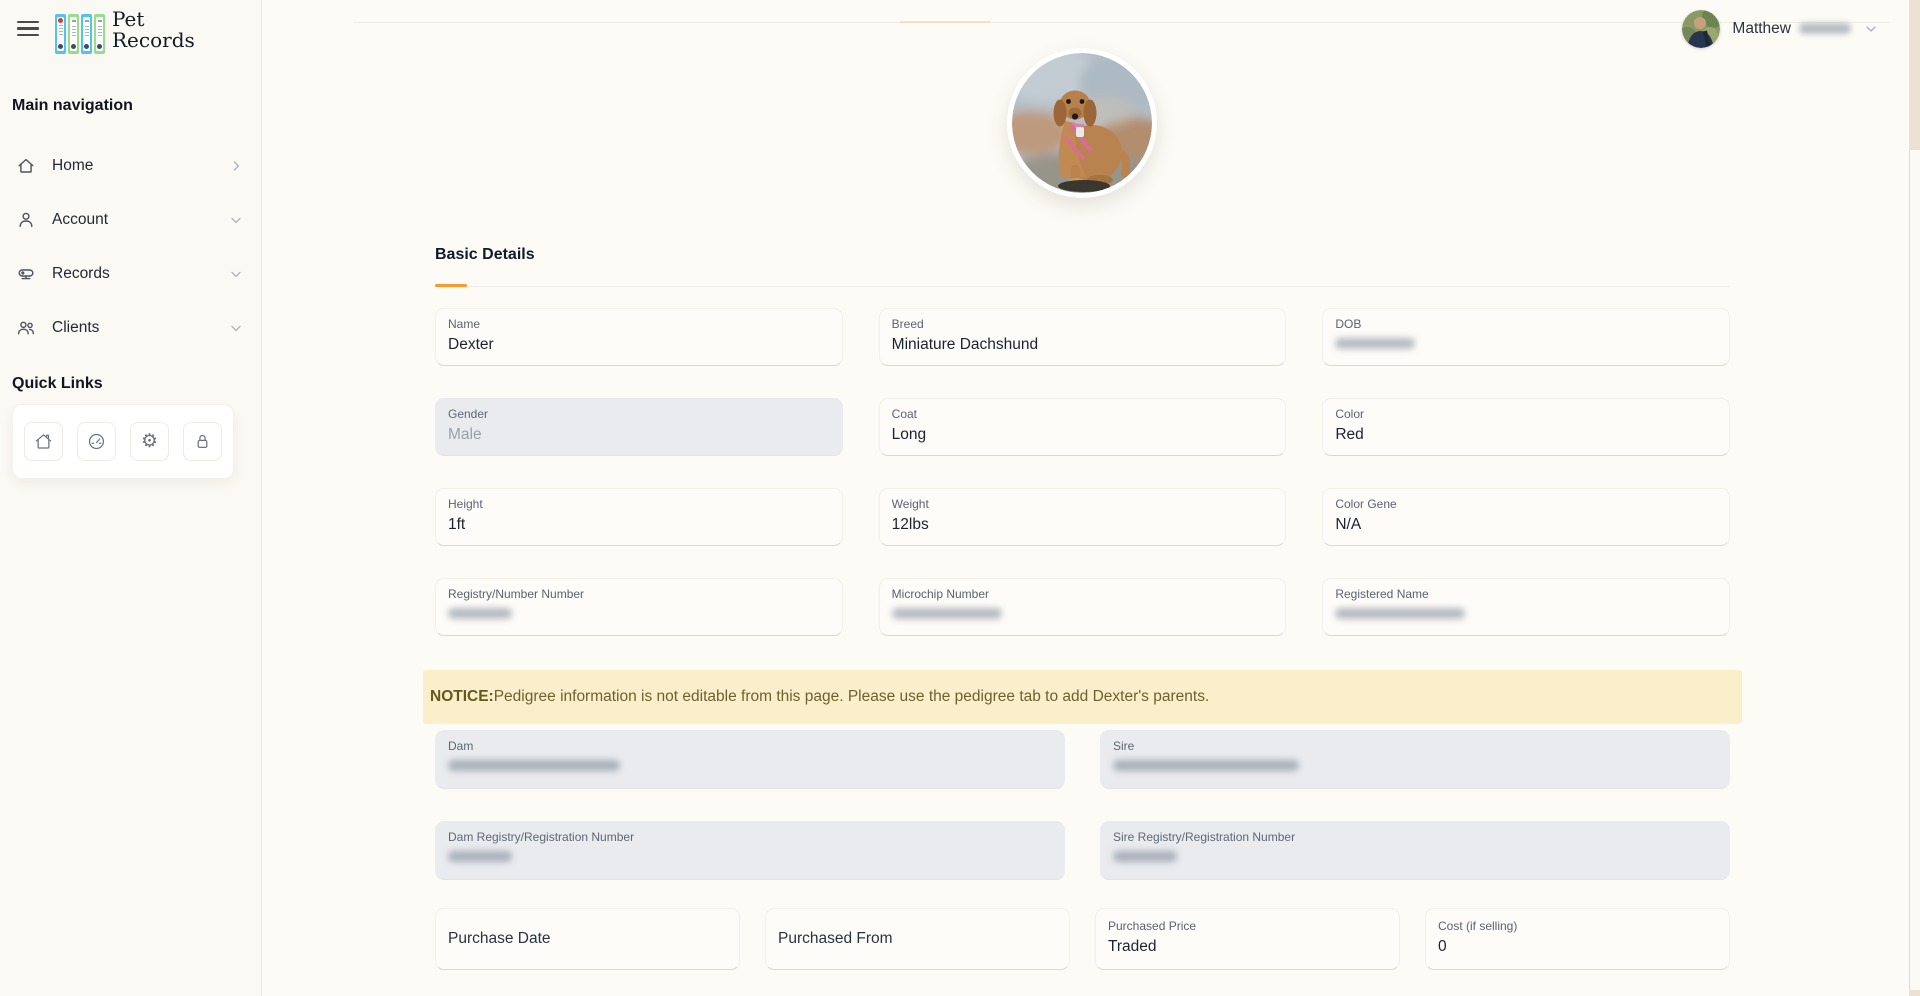  Describe the element at coordinates (1791, 29) in the screenshot. I see `user-name: Matthew` at that location.